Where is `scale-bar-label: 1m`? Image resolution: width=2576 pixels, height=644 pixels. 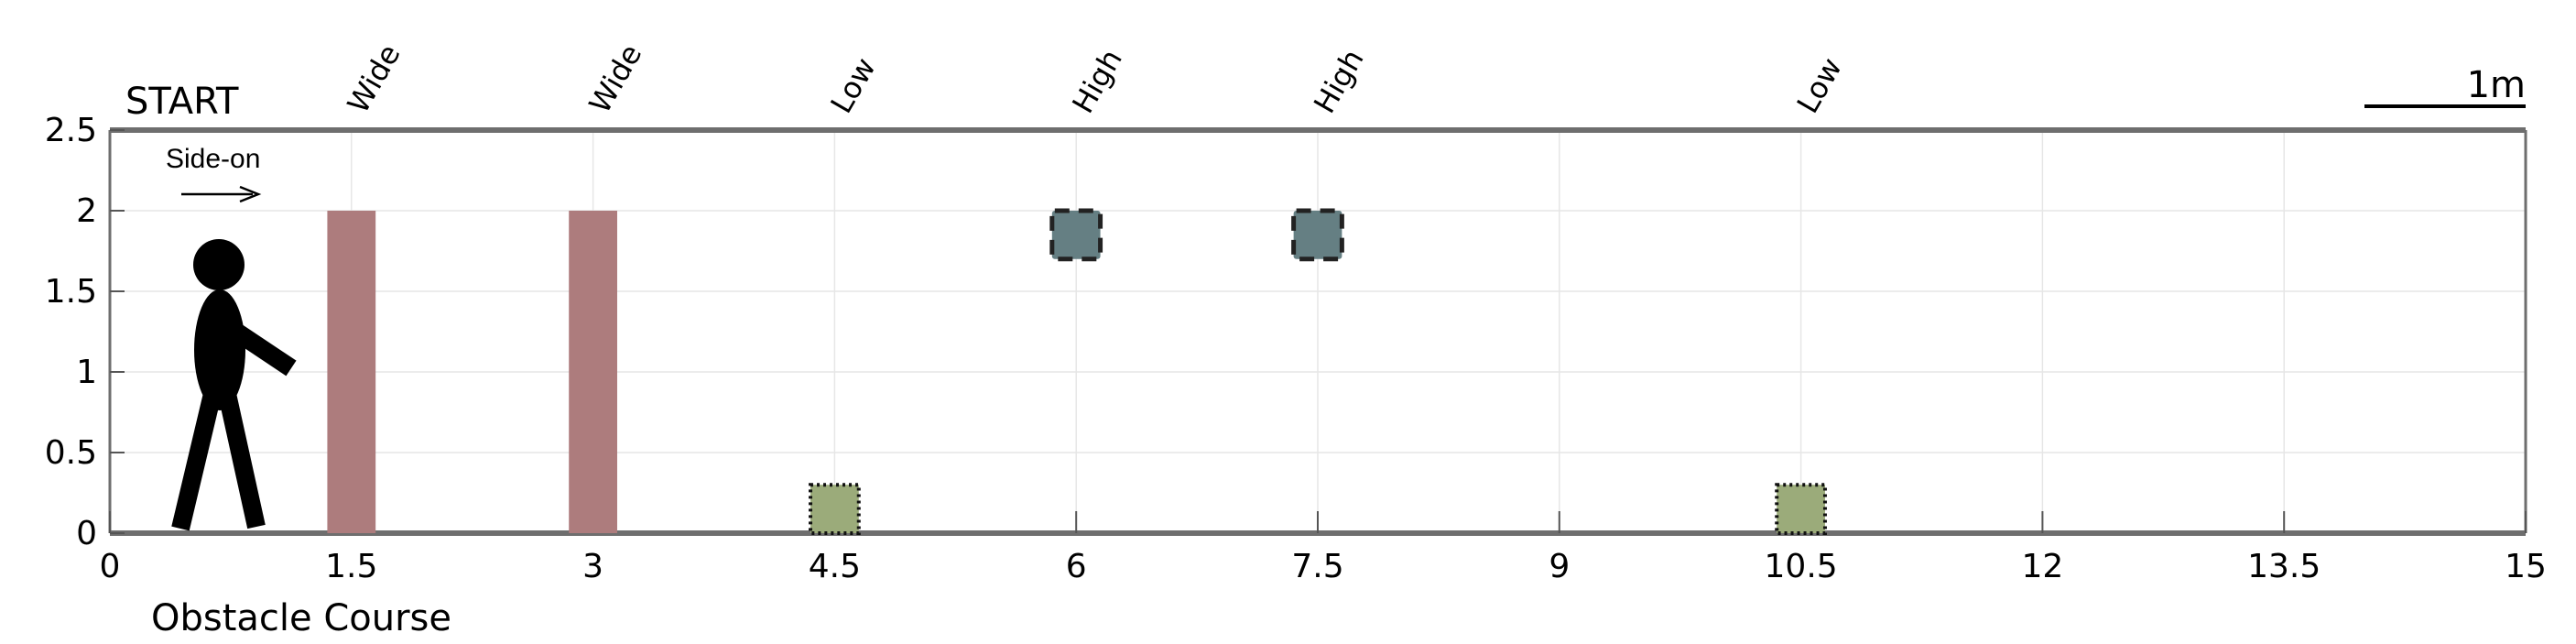 scale-bar-label: 1m is located at coordinates (2496, 85).